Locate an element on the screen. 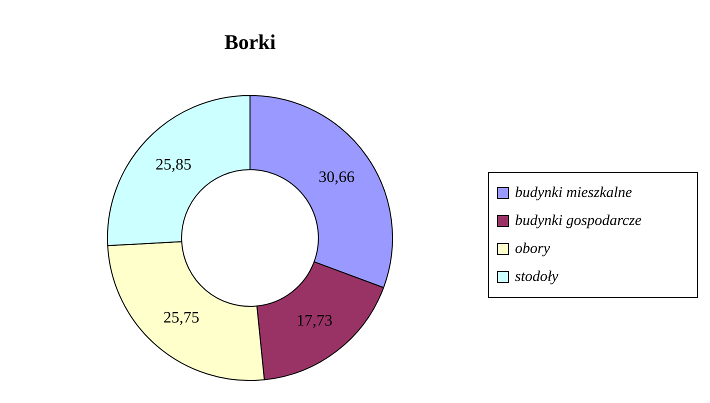  data-label: 25,85 is located at coordinates (173, 165).